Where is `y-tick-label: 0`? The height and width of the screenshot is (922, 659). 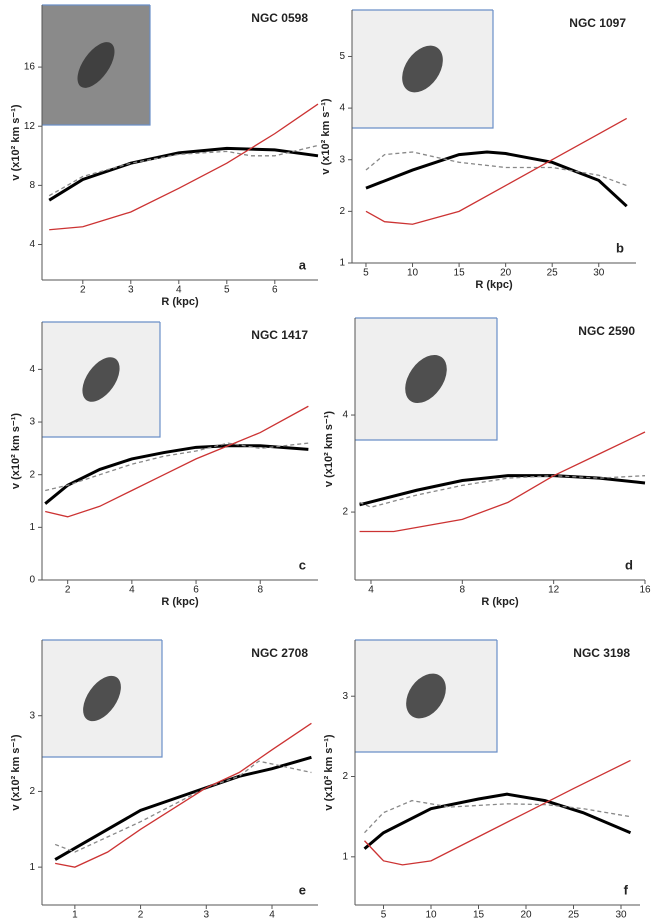
y-tick-label: 0 is located at coordinates (32, 580).